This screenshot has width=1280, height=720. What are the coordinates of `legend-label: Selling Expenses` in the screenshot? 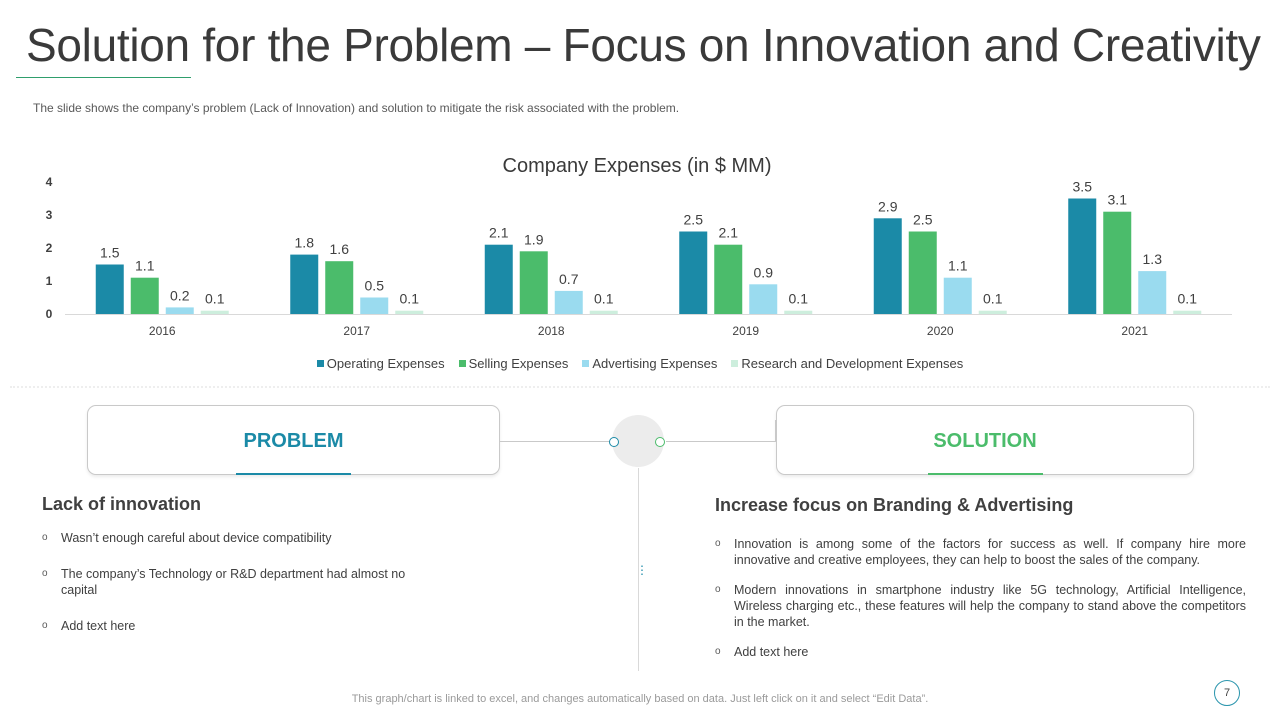 It's located at (518, 363).